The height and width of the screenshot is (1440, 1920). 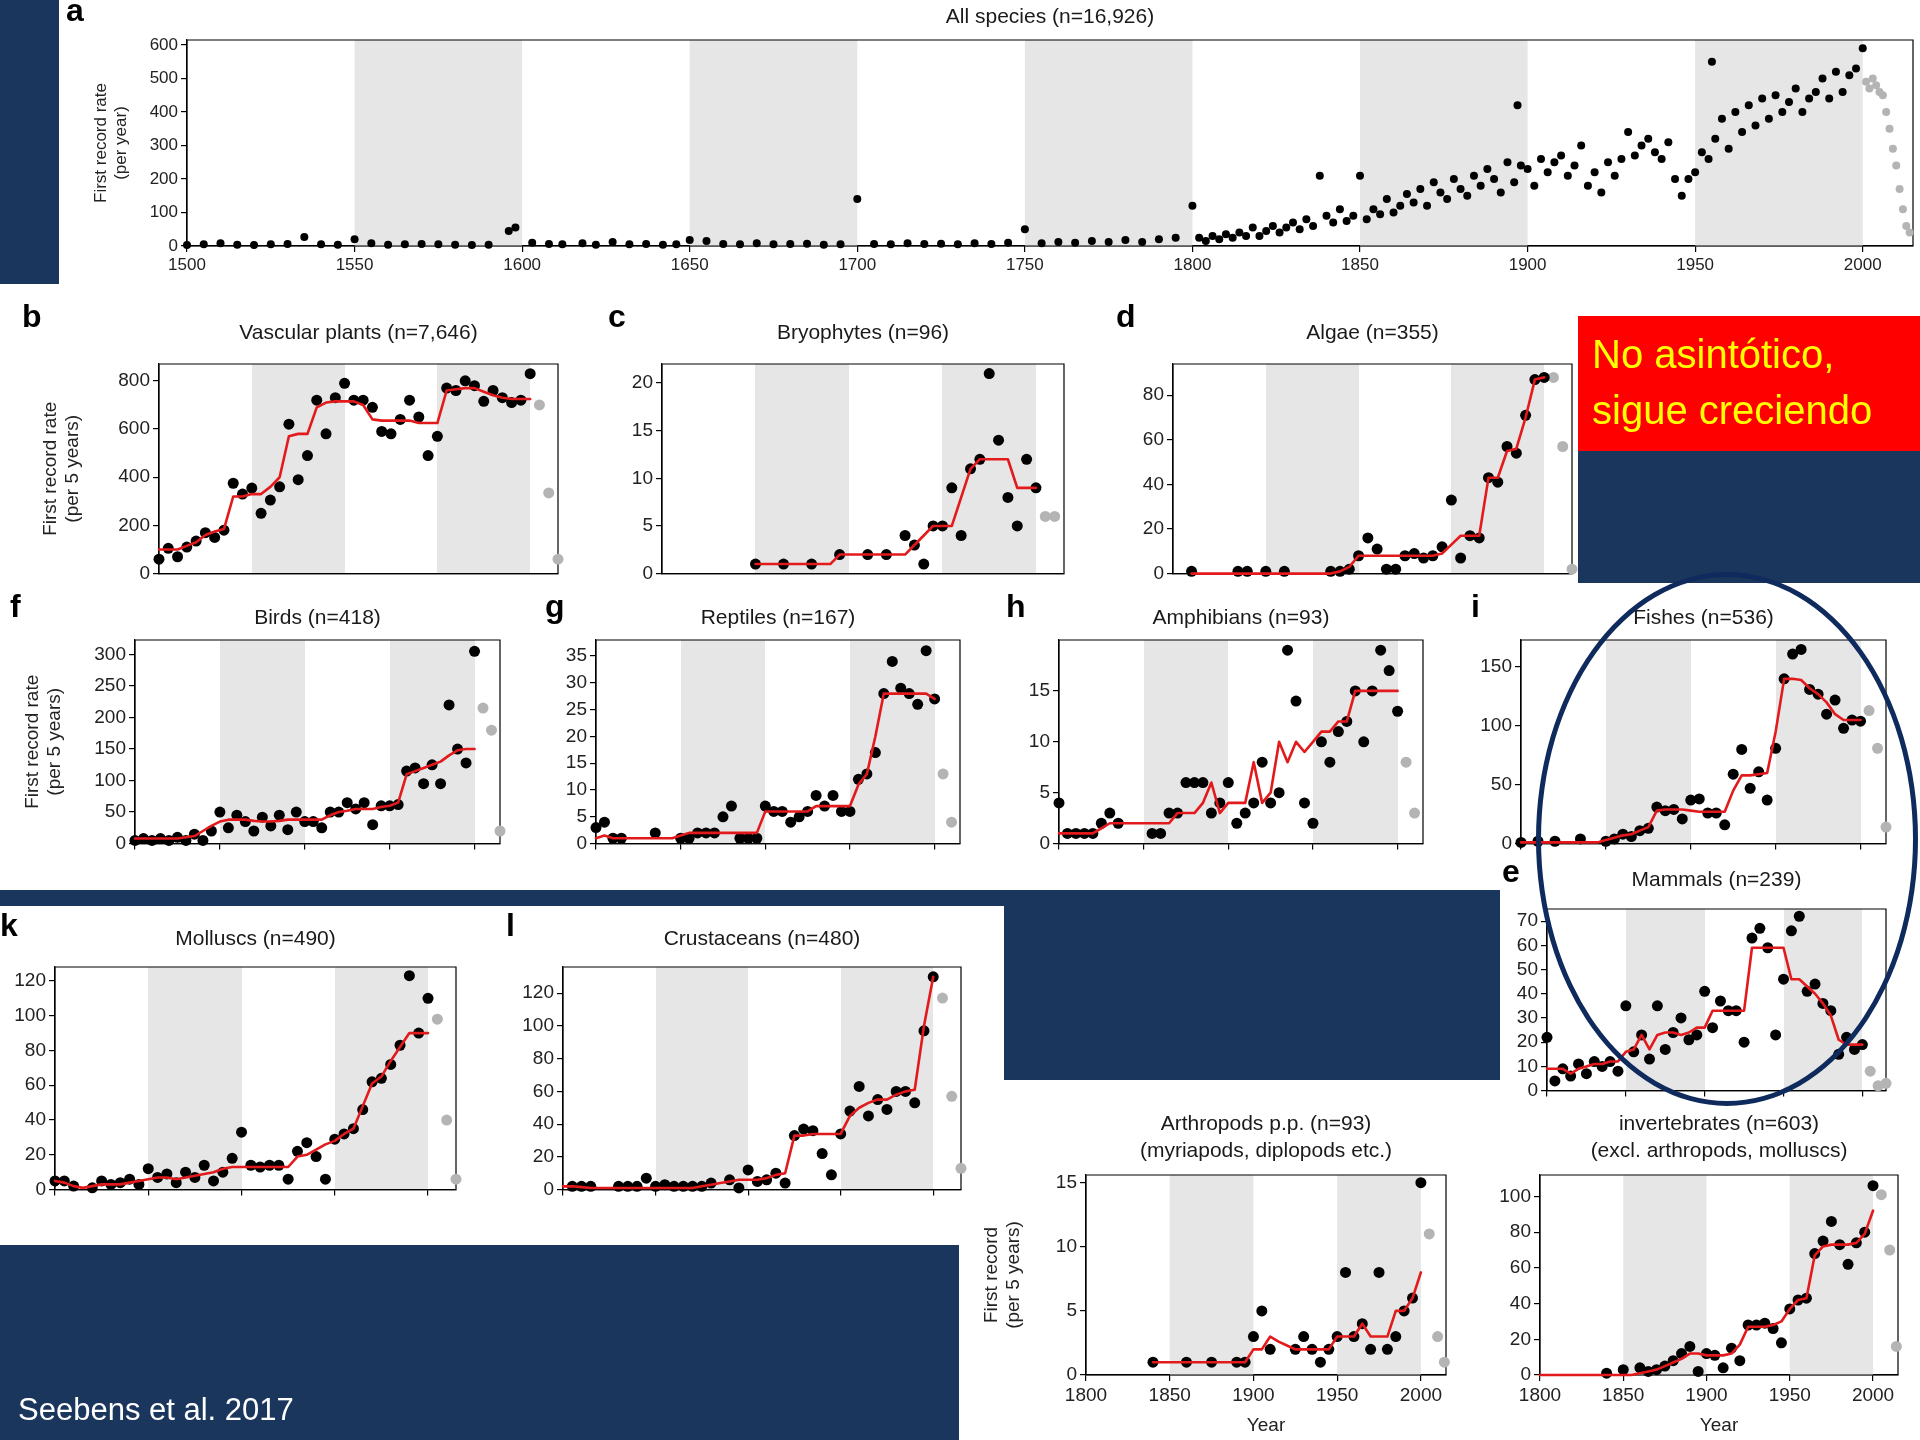 What do you see at coordinates (1266, 1123) in the screenshot?
I see `chart-title: Arthropods p.p. (n=93)` at bounding box center [1266, 1123].